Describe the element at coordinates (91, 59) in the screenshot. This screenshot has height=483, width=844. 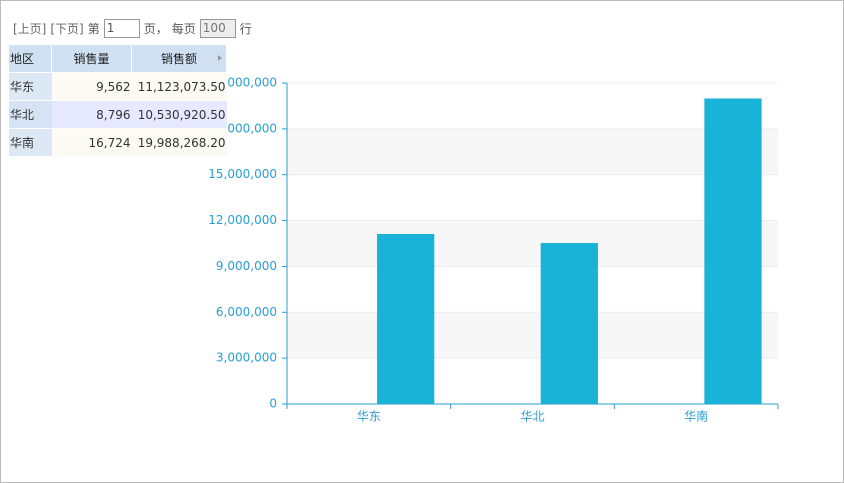
I see `header-cell: 销售量` at that location.